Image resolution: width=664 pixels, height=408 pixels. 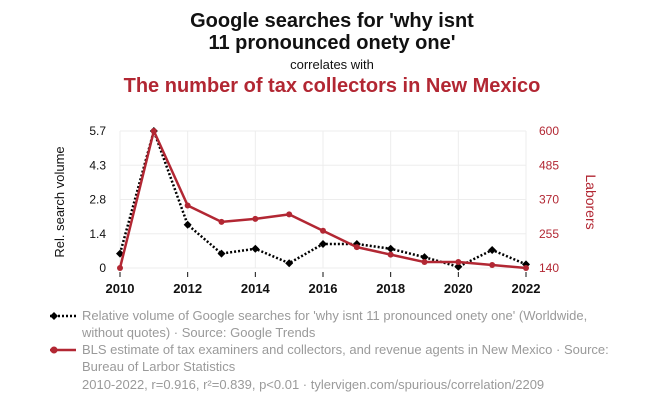 I want to click on y-tick-label-left: 5.7, so click(x=97, y=131).